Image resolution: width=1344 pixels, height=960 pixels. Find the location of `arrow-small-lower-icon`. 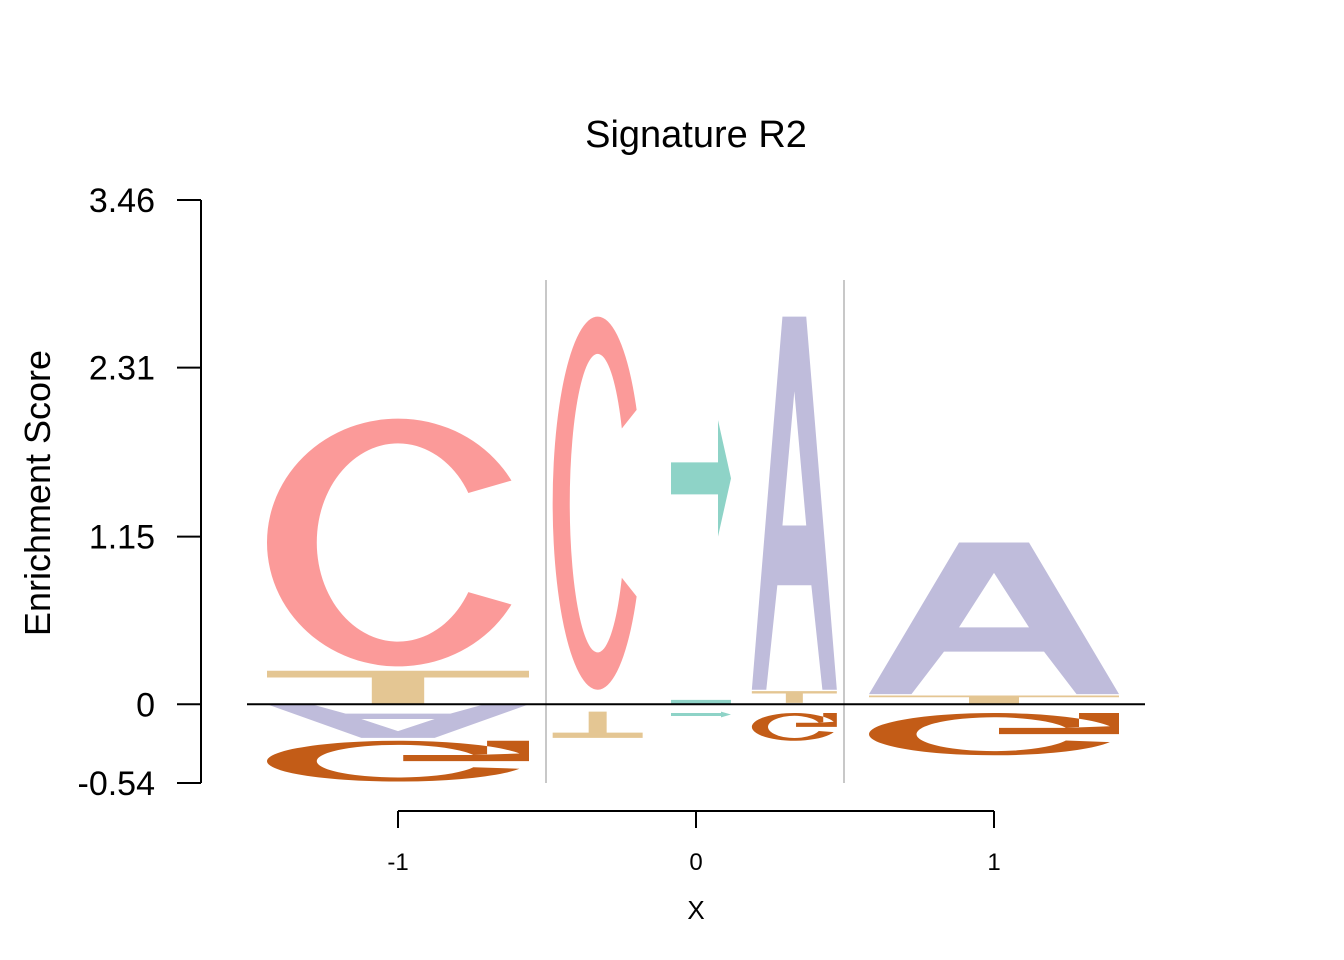

arrow-small-lower-icon is located at coordinates (701, 714).